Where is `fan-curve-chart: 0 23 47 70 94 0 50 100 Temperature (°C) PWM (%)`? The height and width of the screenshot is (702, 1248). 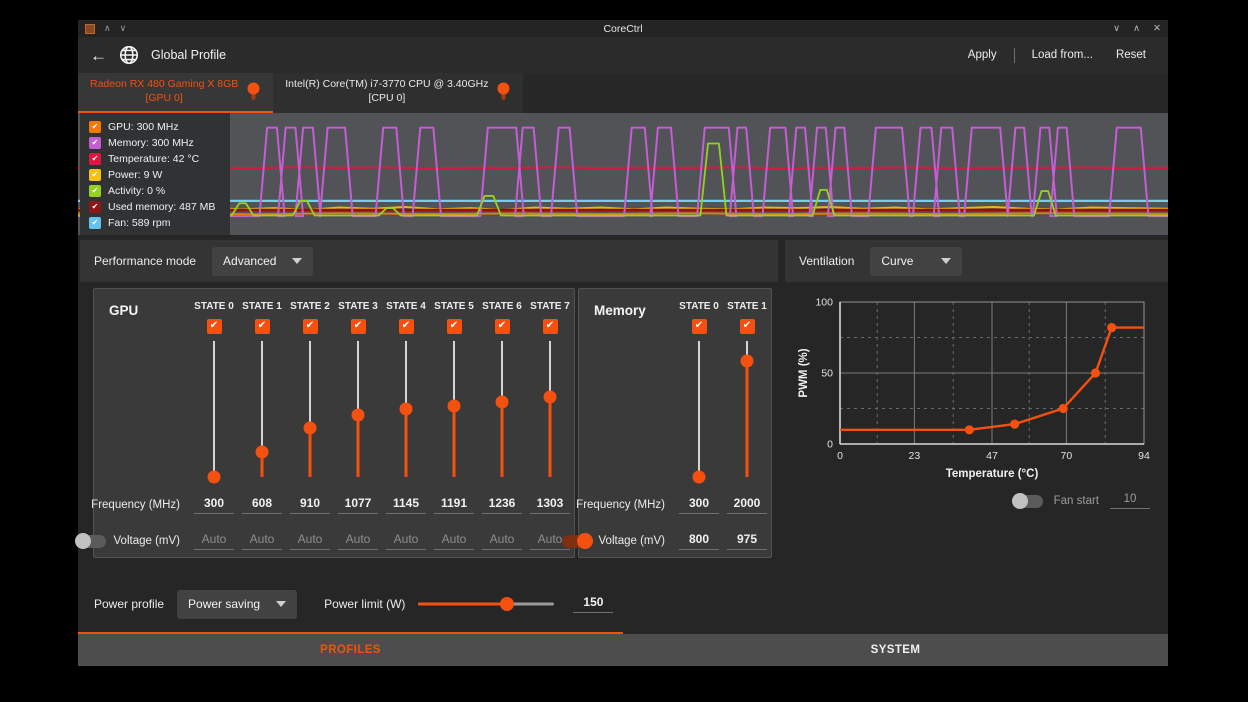 fan-curve-chart: 0 23 47 70 94 0 50 100 Temperature (°C) PWM (%) is located at coordinates (977, 388).